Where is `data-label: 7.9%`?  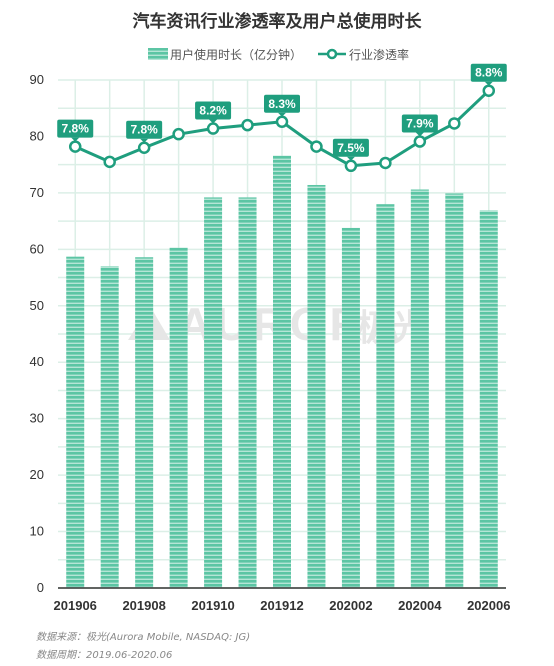
data-label: 7.9% is located at coordinates (419, 125).